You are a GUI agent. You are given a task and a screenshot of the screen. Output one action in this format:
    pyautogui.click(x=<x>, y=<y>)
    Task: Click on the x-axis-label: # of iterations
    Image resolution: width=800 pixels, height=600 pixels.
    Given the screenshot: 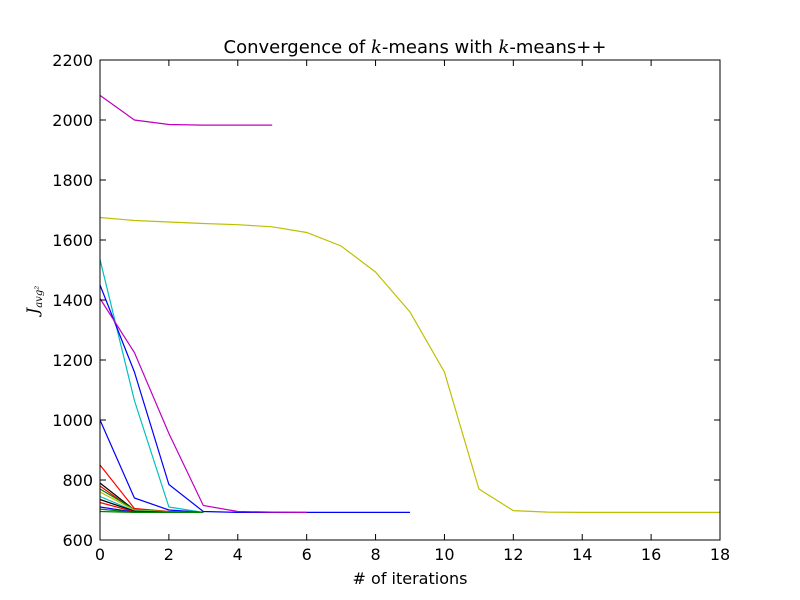 What is the action you would take?
    pyautogui.click(x=410, y=578)
    